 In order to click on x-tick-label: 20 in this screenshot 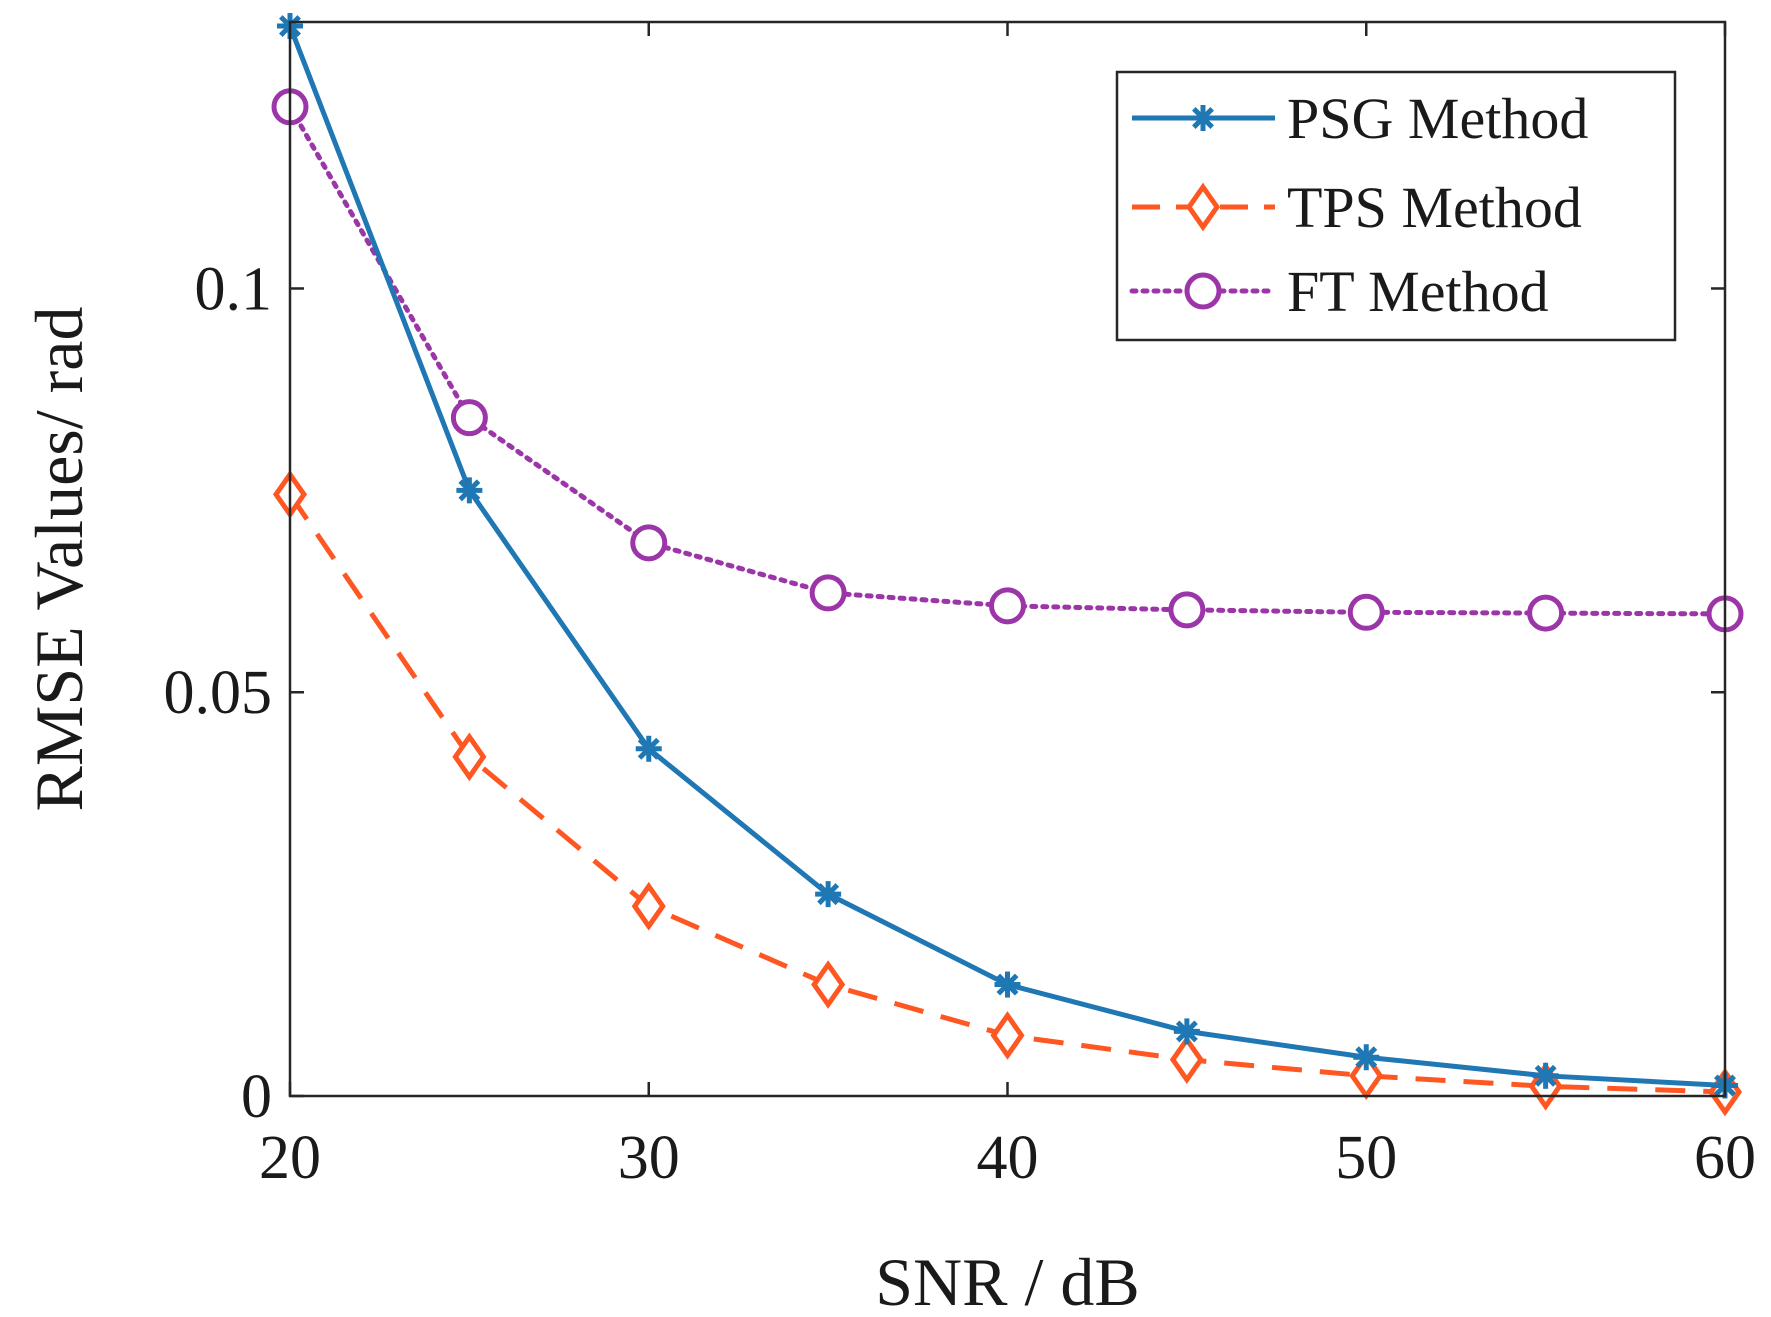, I will do `click(290, 1158)`.